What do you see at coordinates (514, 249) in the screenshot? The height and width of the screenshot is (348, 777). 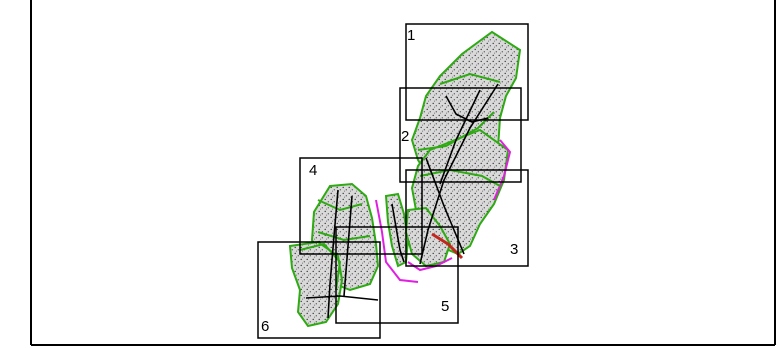 I see `tile-3-label: 3` at bounding box center [514, 249].